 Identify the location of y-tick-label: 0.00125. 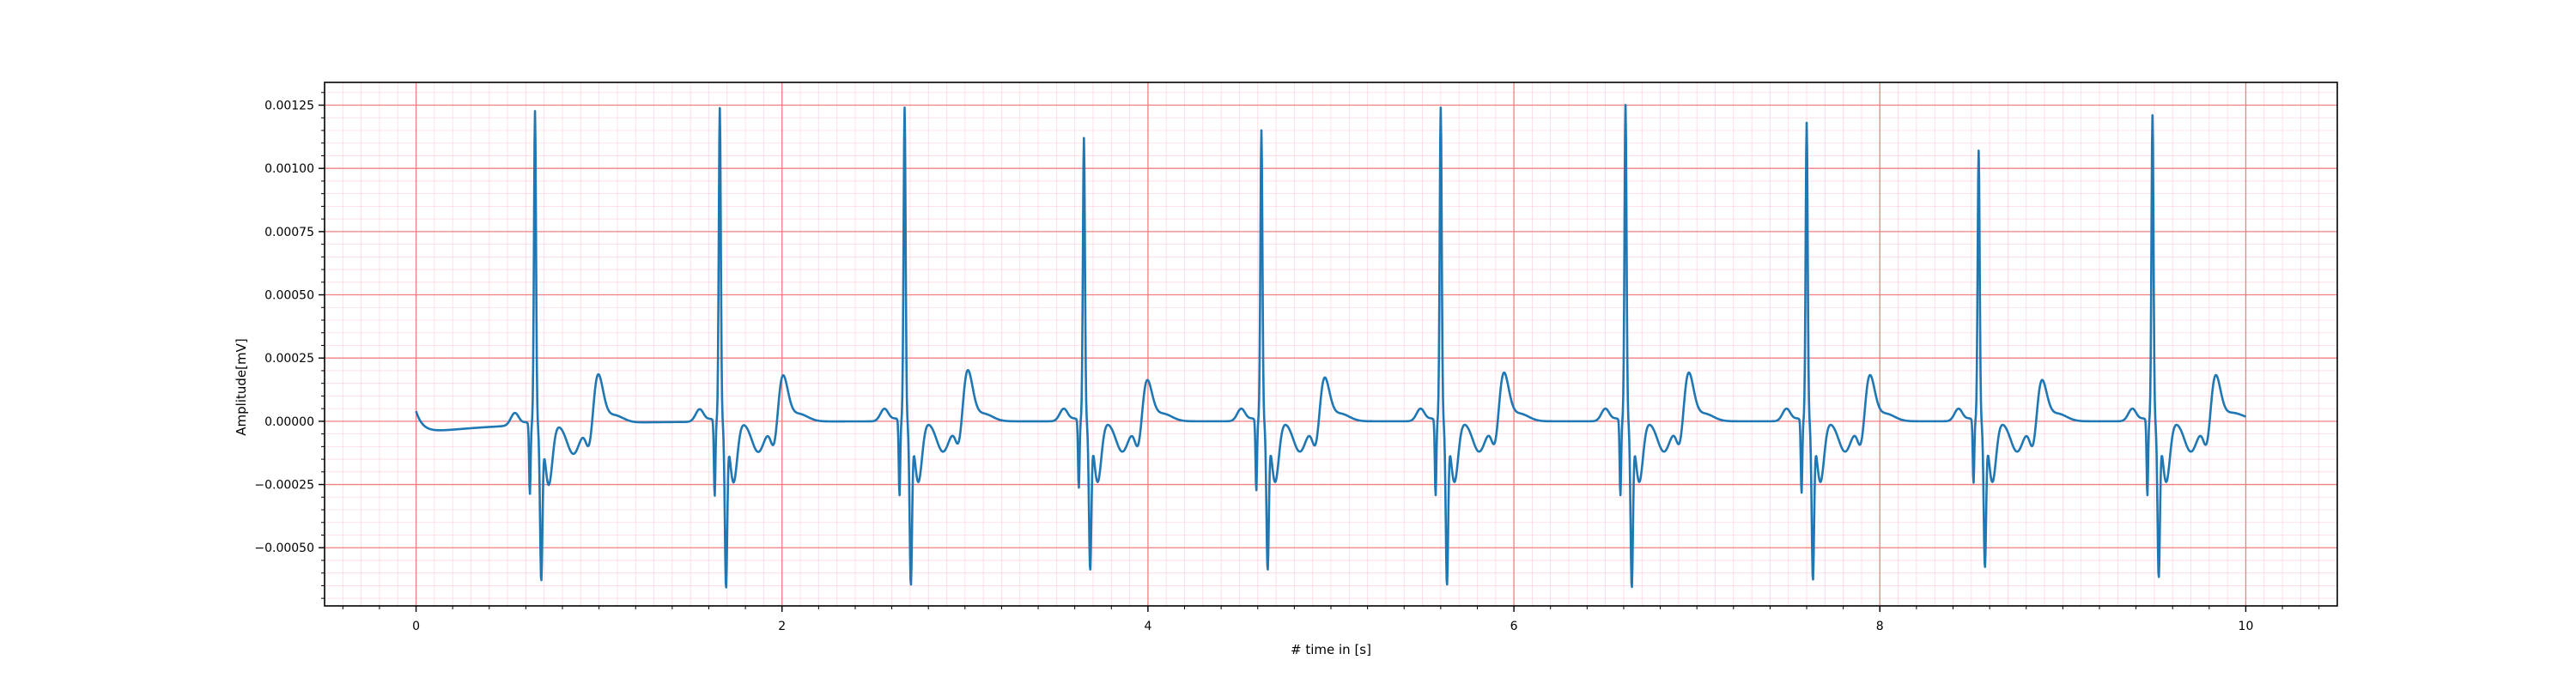
(289, 106).